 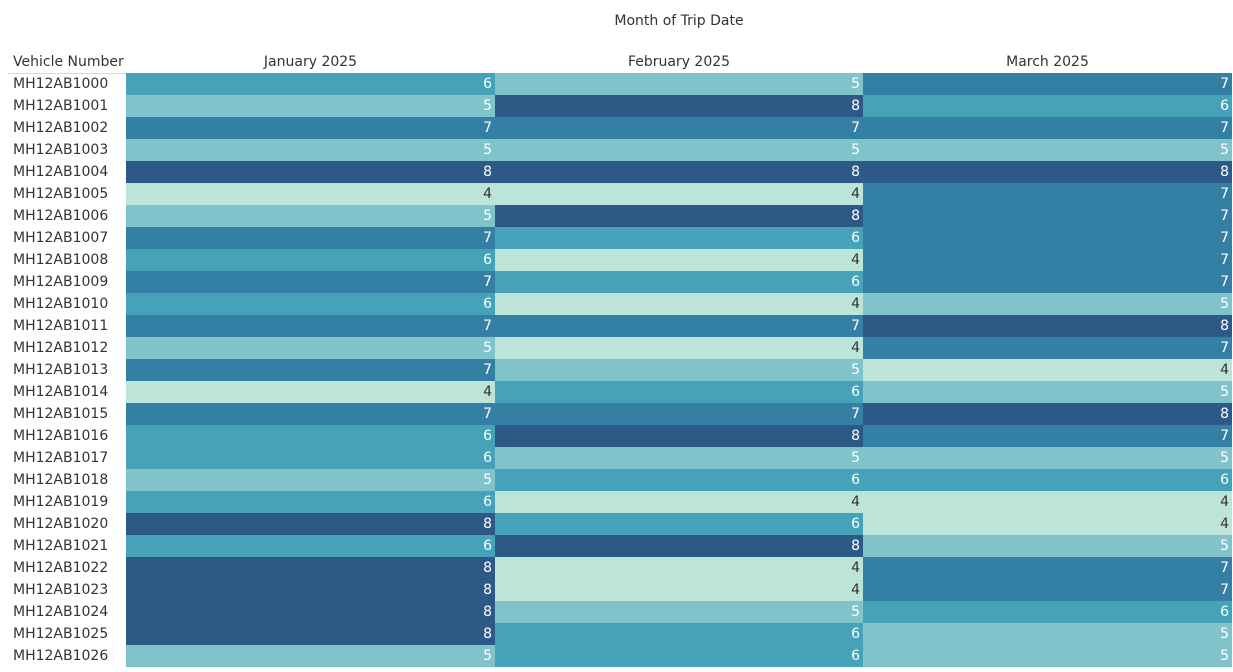 What do you see at coordinates (61, 282) in the screenshot?
I see `vehicle-label: MH12AB1009` at bounding box center [61, 282].